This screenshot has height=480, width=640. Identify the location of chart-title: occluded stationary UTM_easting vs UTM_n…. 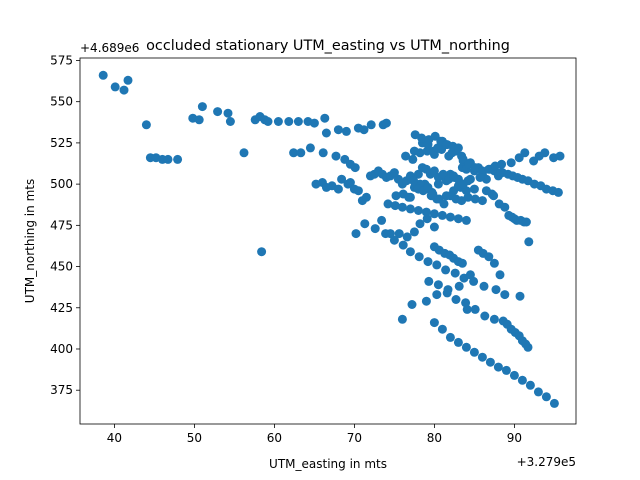
(328, 46).